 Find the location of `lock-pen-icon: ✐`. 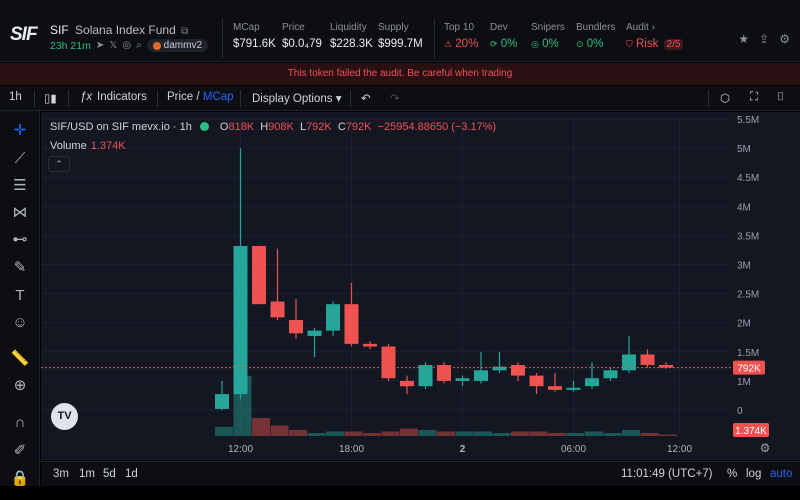

lock-pen-icon: ✐ is located at coordinates (20, 450).